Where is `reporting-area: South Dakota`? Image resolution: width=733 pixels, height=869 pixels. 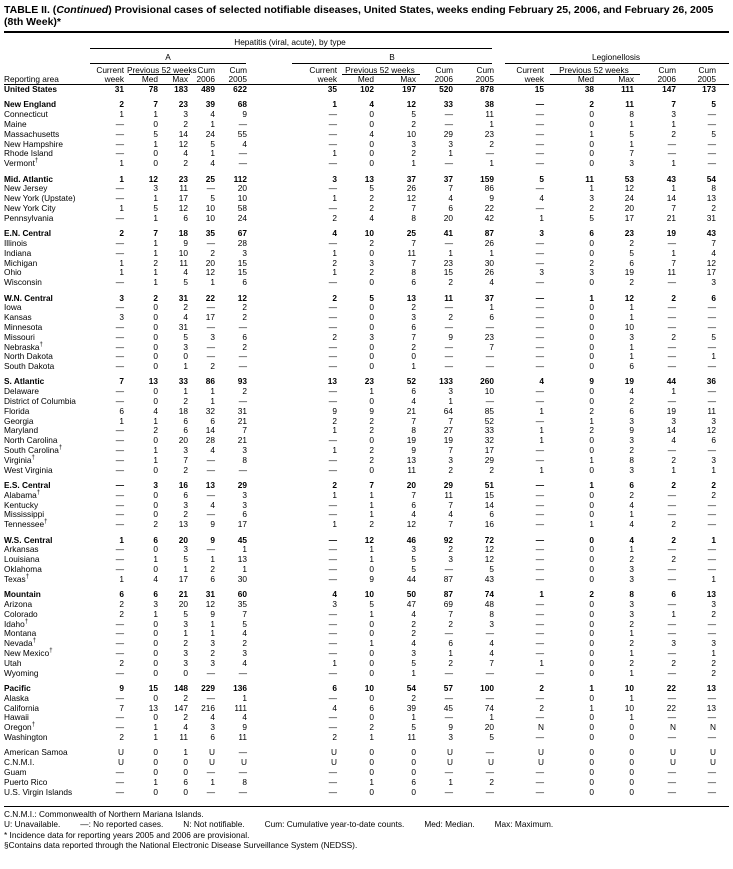 reporting-area: South Dakota is located at coordinates (29, 366).